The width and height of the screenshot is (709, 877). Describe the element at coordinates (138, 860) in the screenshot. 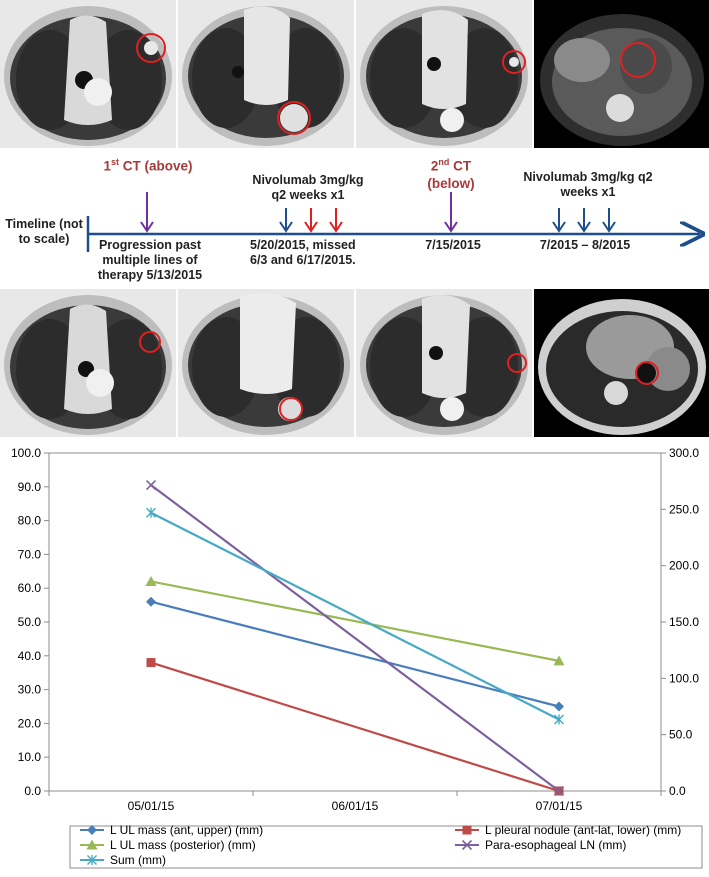

I see `legend-label: Sum (mm)` at that location.